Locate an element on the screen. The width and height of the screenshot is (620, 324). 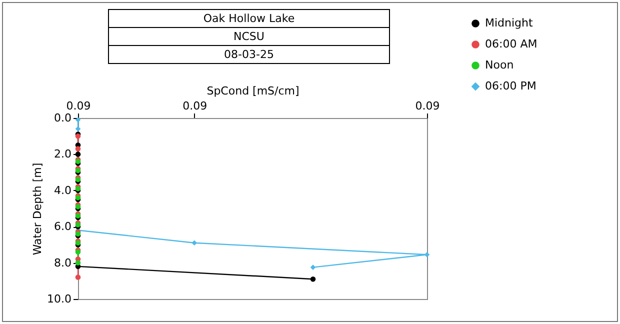
y-tick-label: 6.0 is located at coordinates (63, 227).